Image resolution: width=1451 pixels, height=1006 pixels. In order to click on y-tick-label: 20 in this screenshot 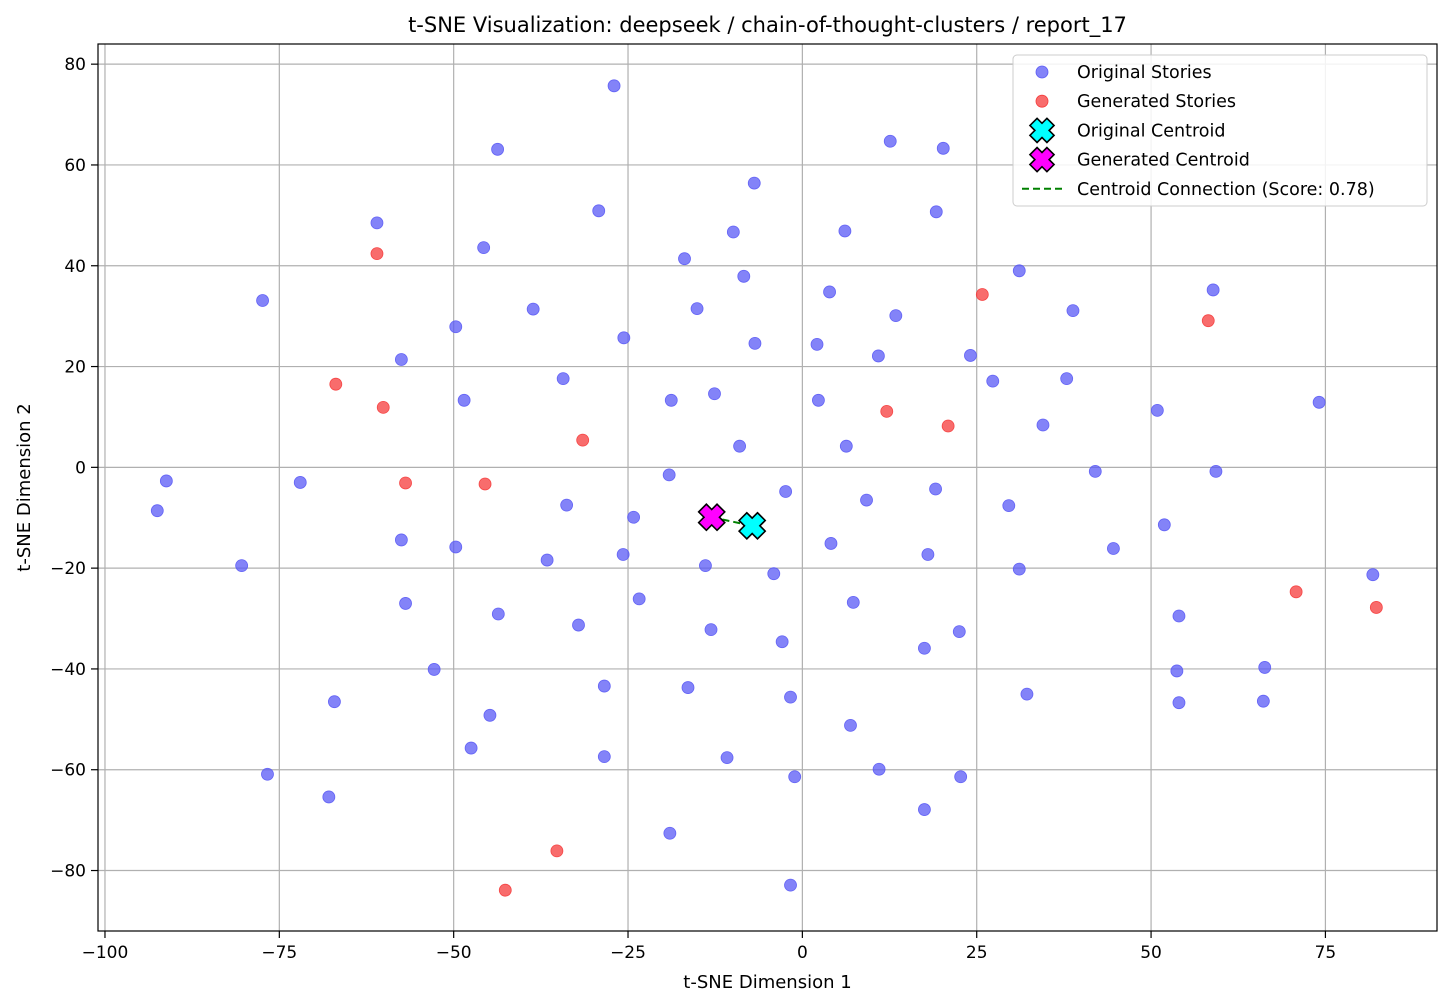, I will do `click(75, 368)`.